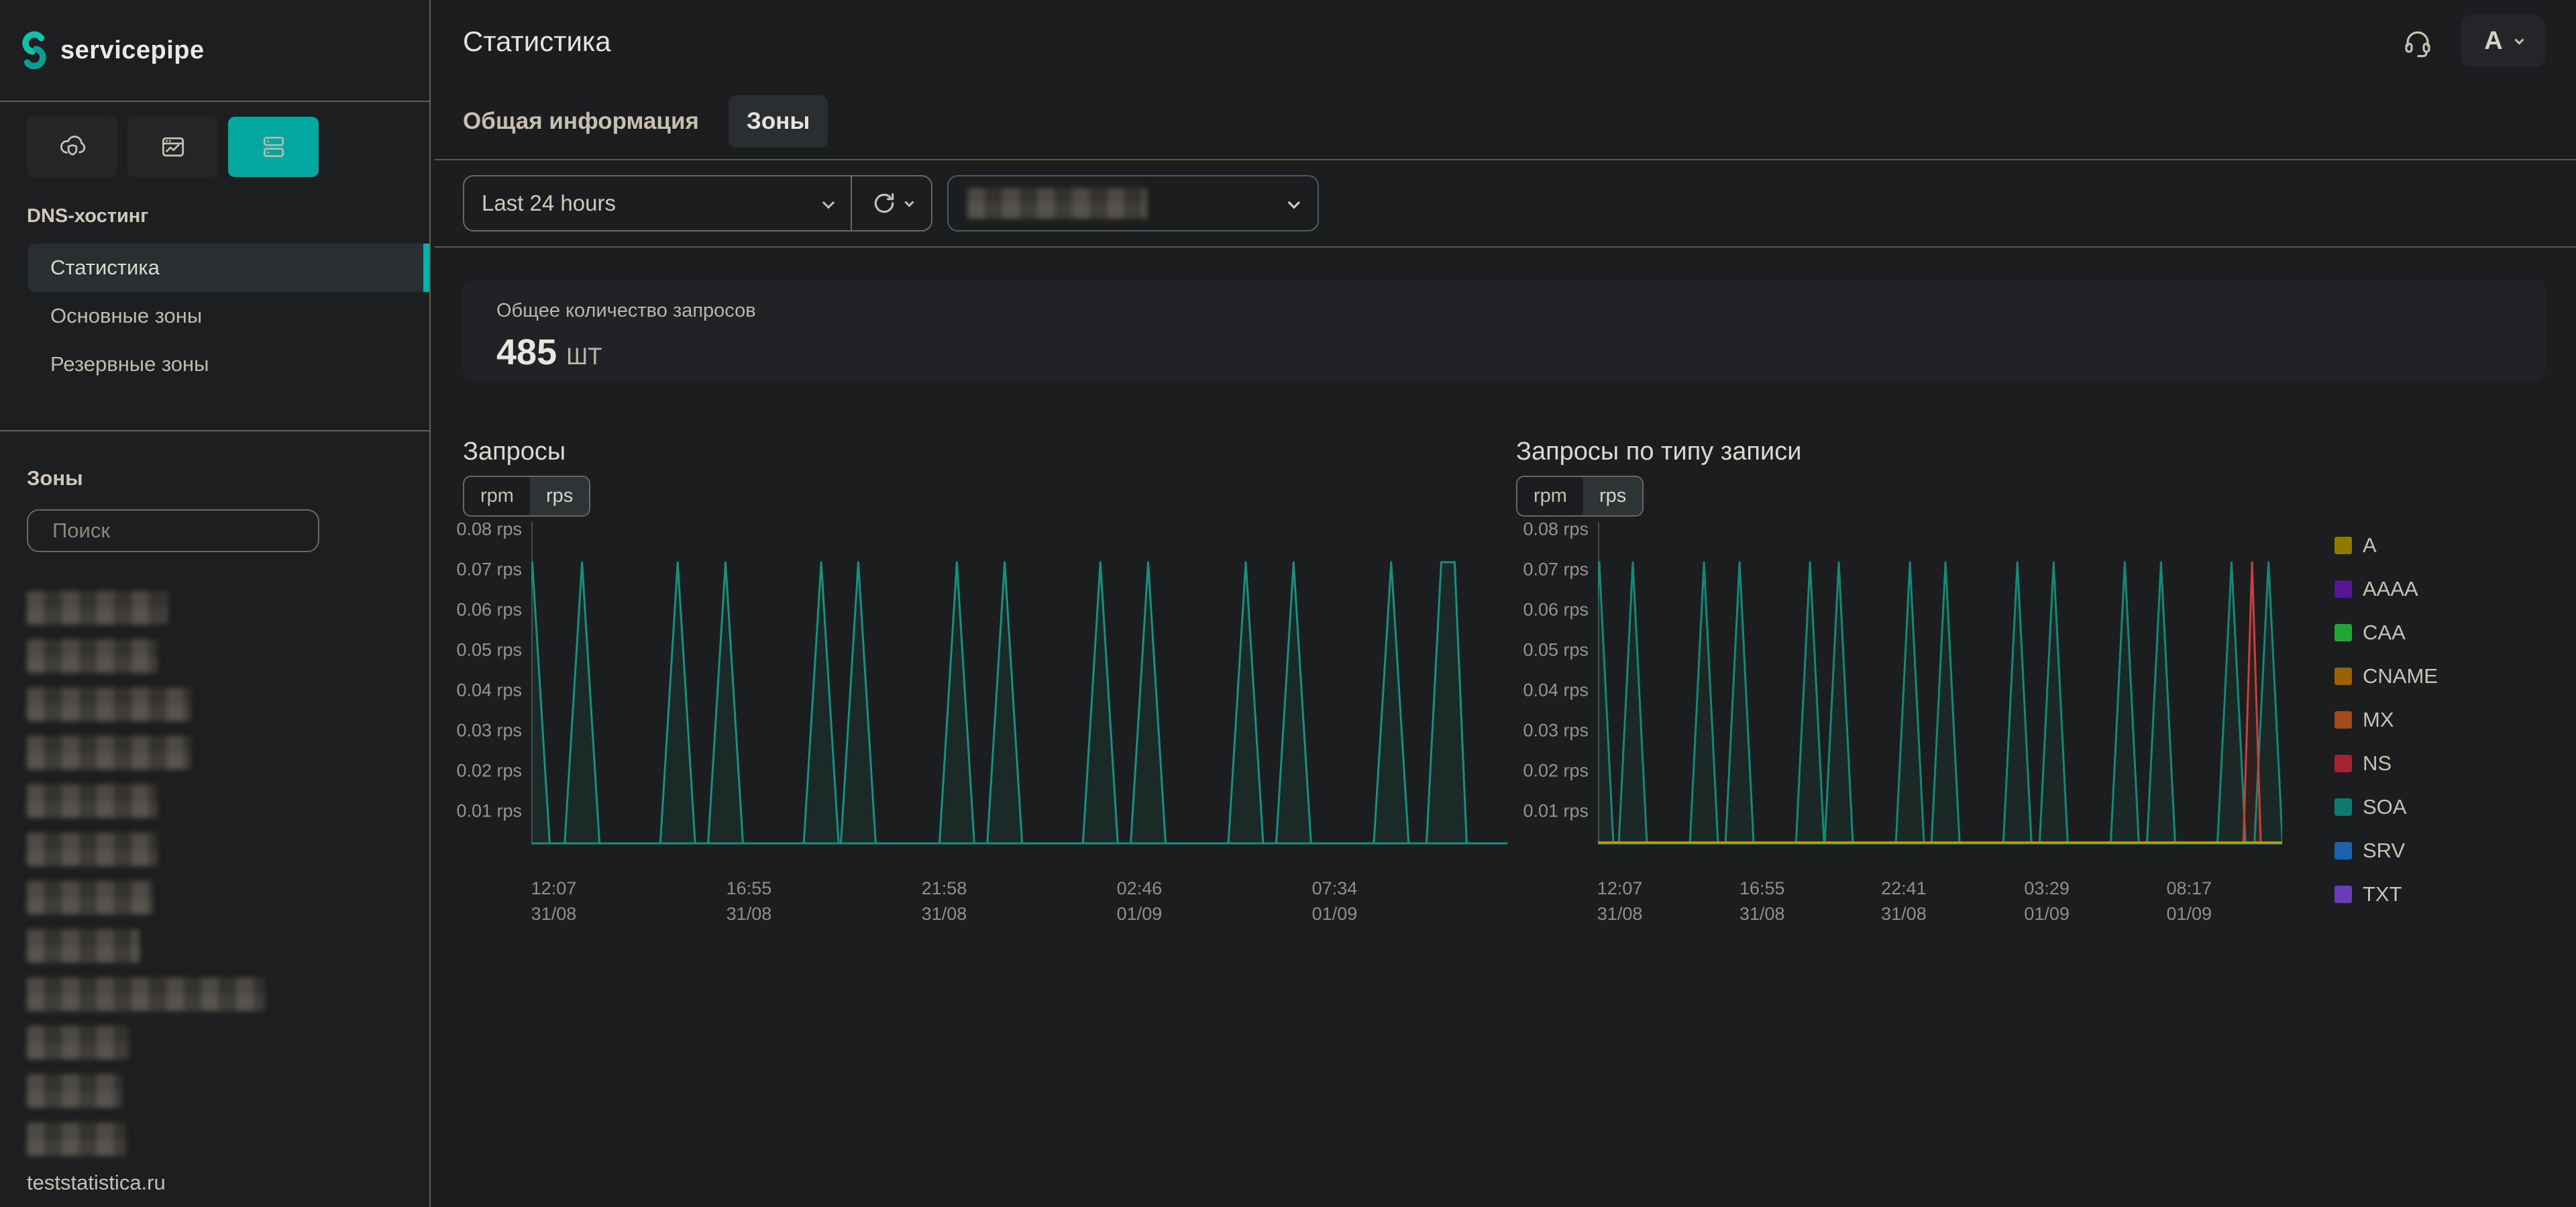  I want to click on support-headset-icon, so click(2418, 43).